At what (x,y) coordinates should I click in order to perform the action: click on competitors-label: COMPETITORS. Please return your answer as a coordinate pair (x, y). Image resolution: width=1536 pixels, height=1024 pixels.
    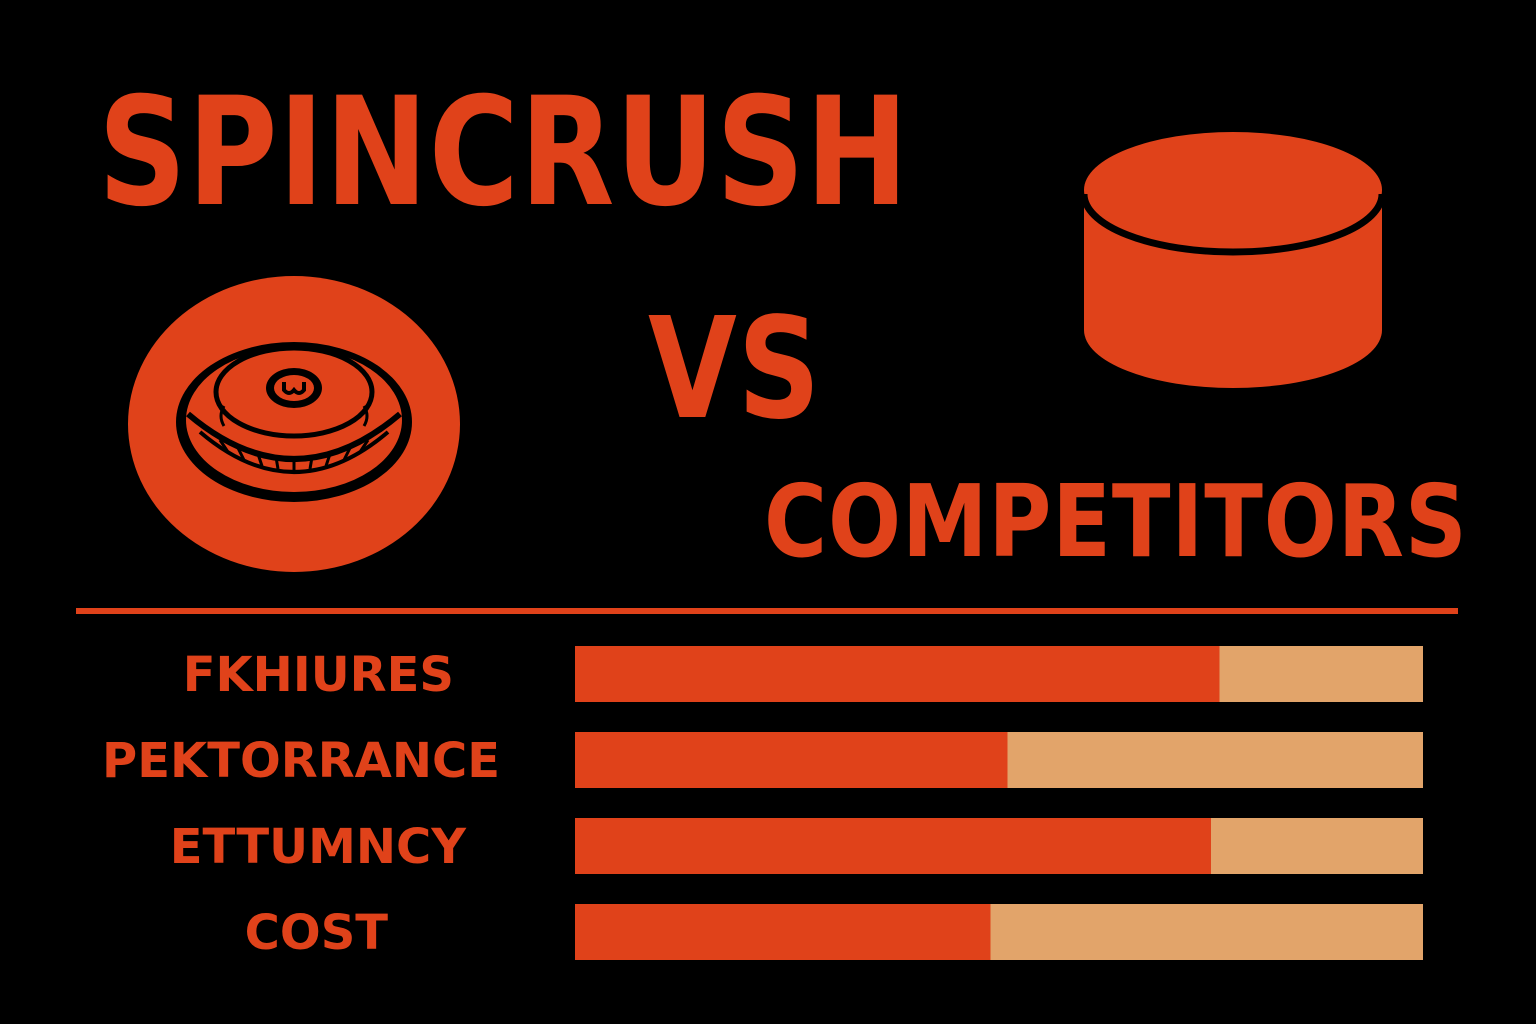
    Looking at the image, I should click on (1116, 521).